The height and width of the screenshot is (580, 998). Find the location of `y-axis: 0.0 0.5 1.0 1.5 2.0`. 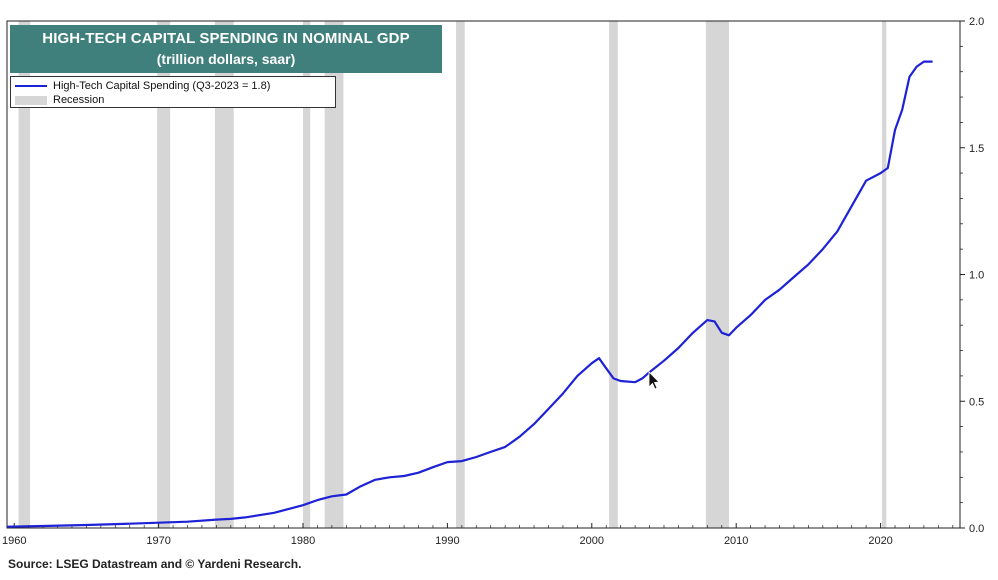

y-axis: 0.0 0.5 1.0 1.5 2.0 is located at coordinates (972, 275).